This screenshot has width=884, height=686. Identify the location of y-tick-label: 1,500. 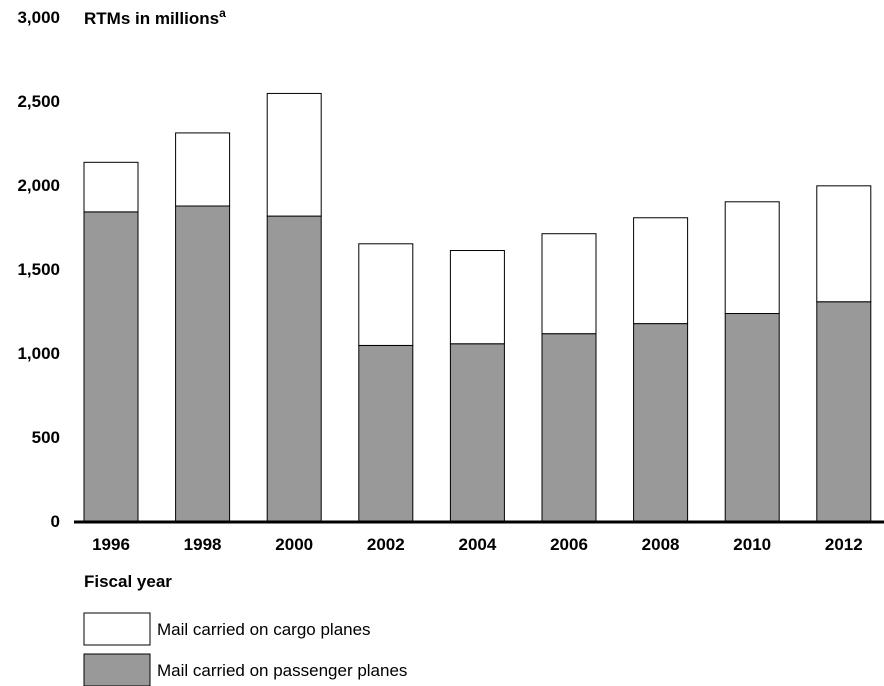
(38, 269).